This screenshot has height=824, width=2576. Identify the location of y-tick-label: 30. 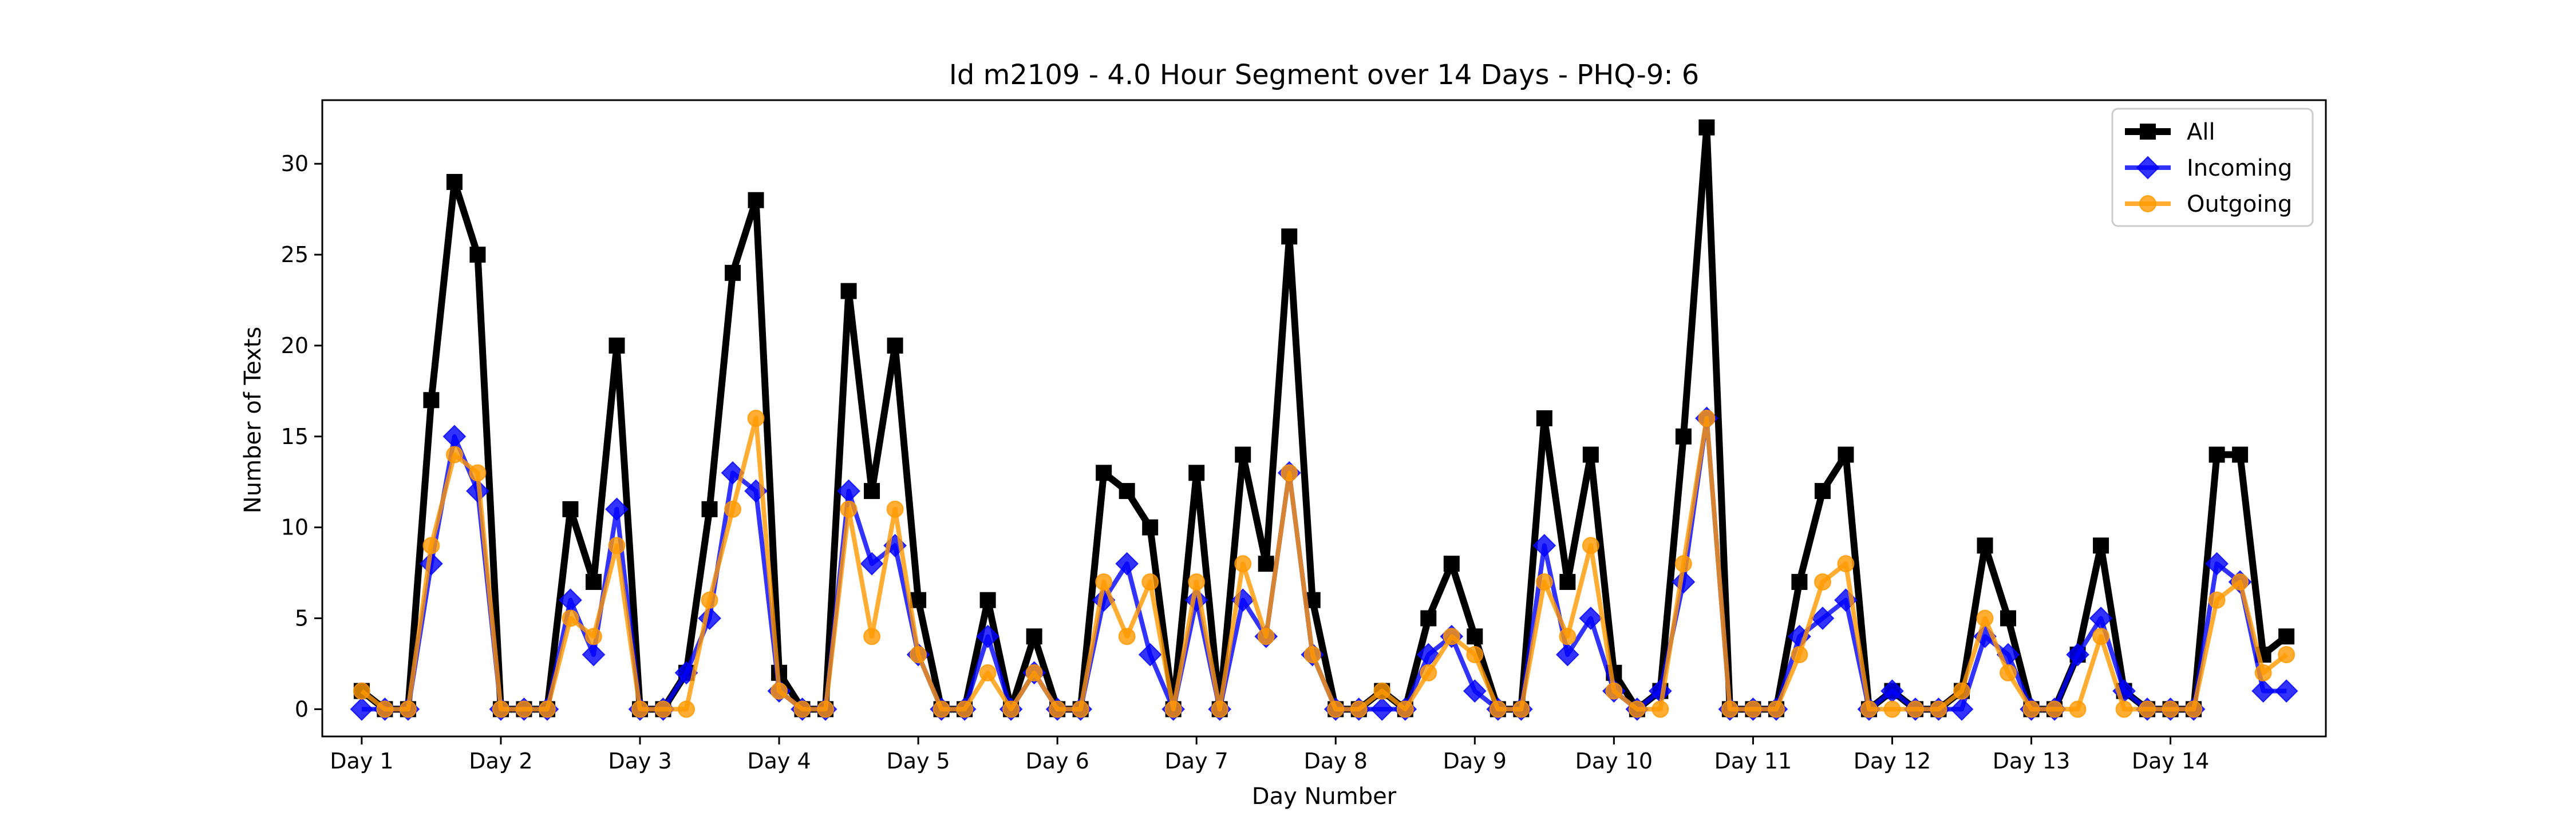
(295, 163).